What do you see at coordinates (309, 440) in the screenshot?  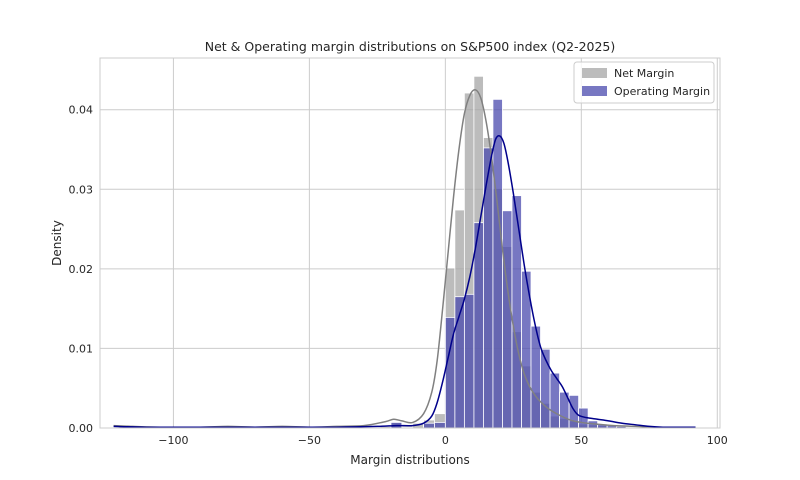 I see `x-tick-label: −50` at bounding box center [309, 440].